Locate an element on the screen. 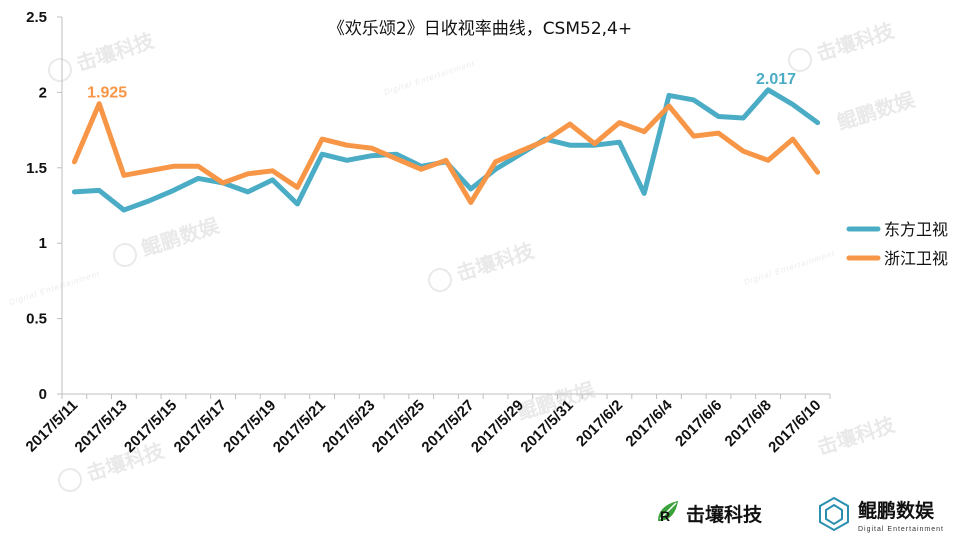 The height and width of the screenshot is (540, 960). y-tick-label: 1.5 is located at coordinates (36, 168).